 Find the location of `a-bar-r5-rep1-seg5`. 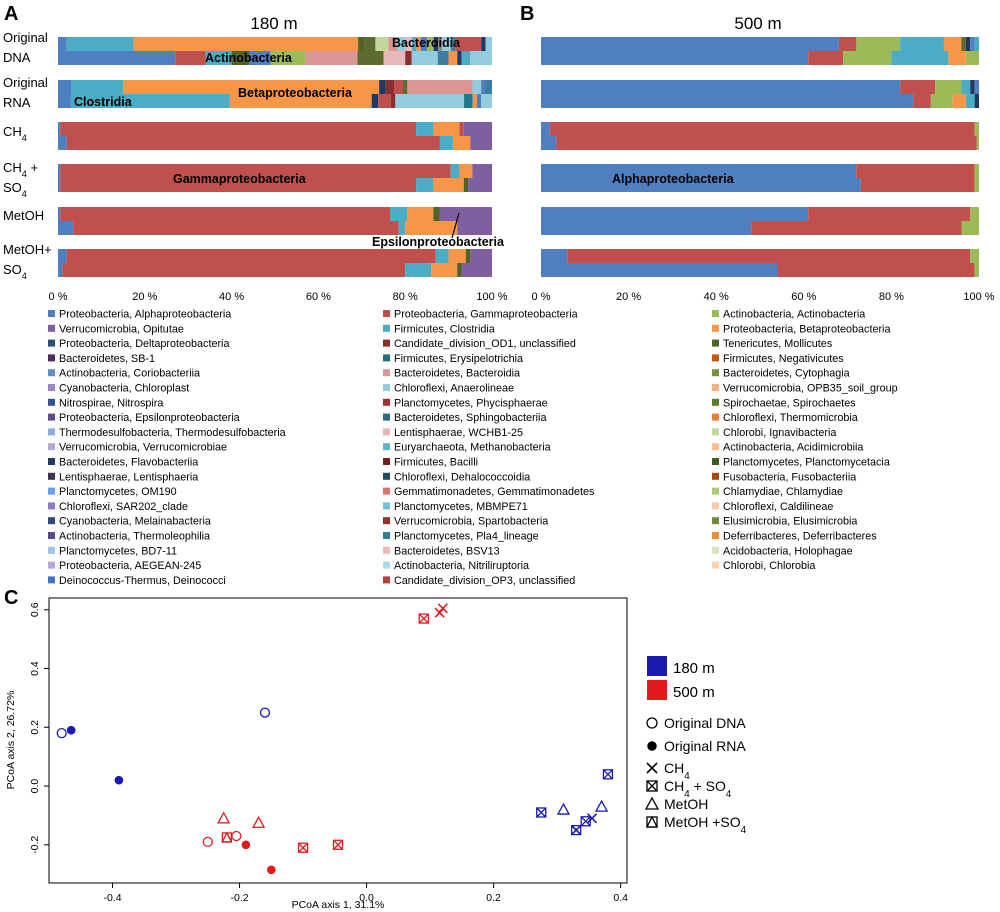

a-bar-r5-rep1-seg5 is located at coordinates (476, 270).